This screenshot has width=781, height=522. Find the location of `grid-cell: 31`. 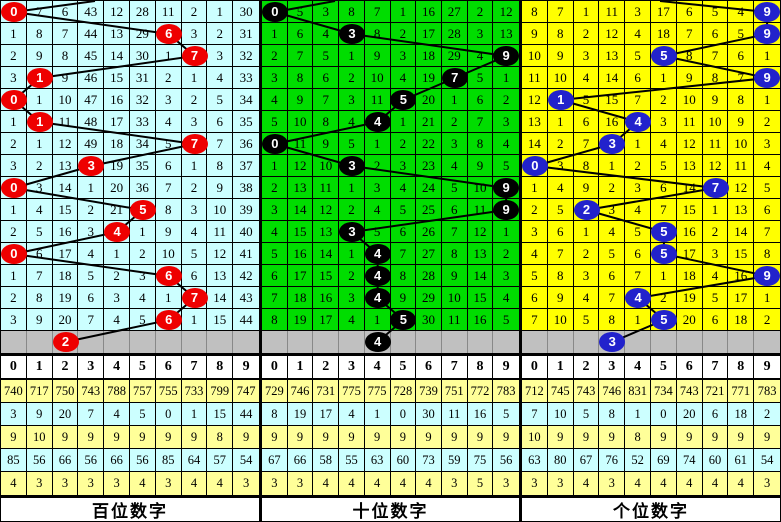

grid-cell: 31 is located at coordinates (142, 78).